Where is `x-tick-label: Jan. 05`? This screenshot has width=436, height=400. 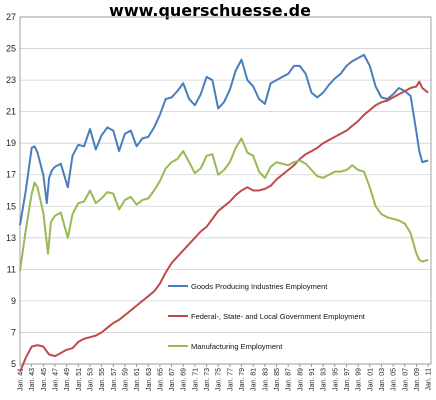 x-tick-label: Jan. 05 is located at coordinates (394, 379).